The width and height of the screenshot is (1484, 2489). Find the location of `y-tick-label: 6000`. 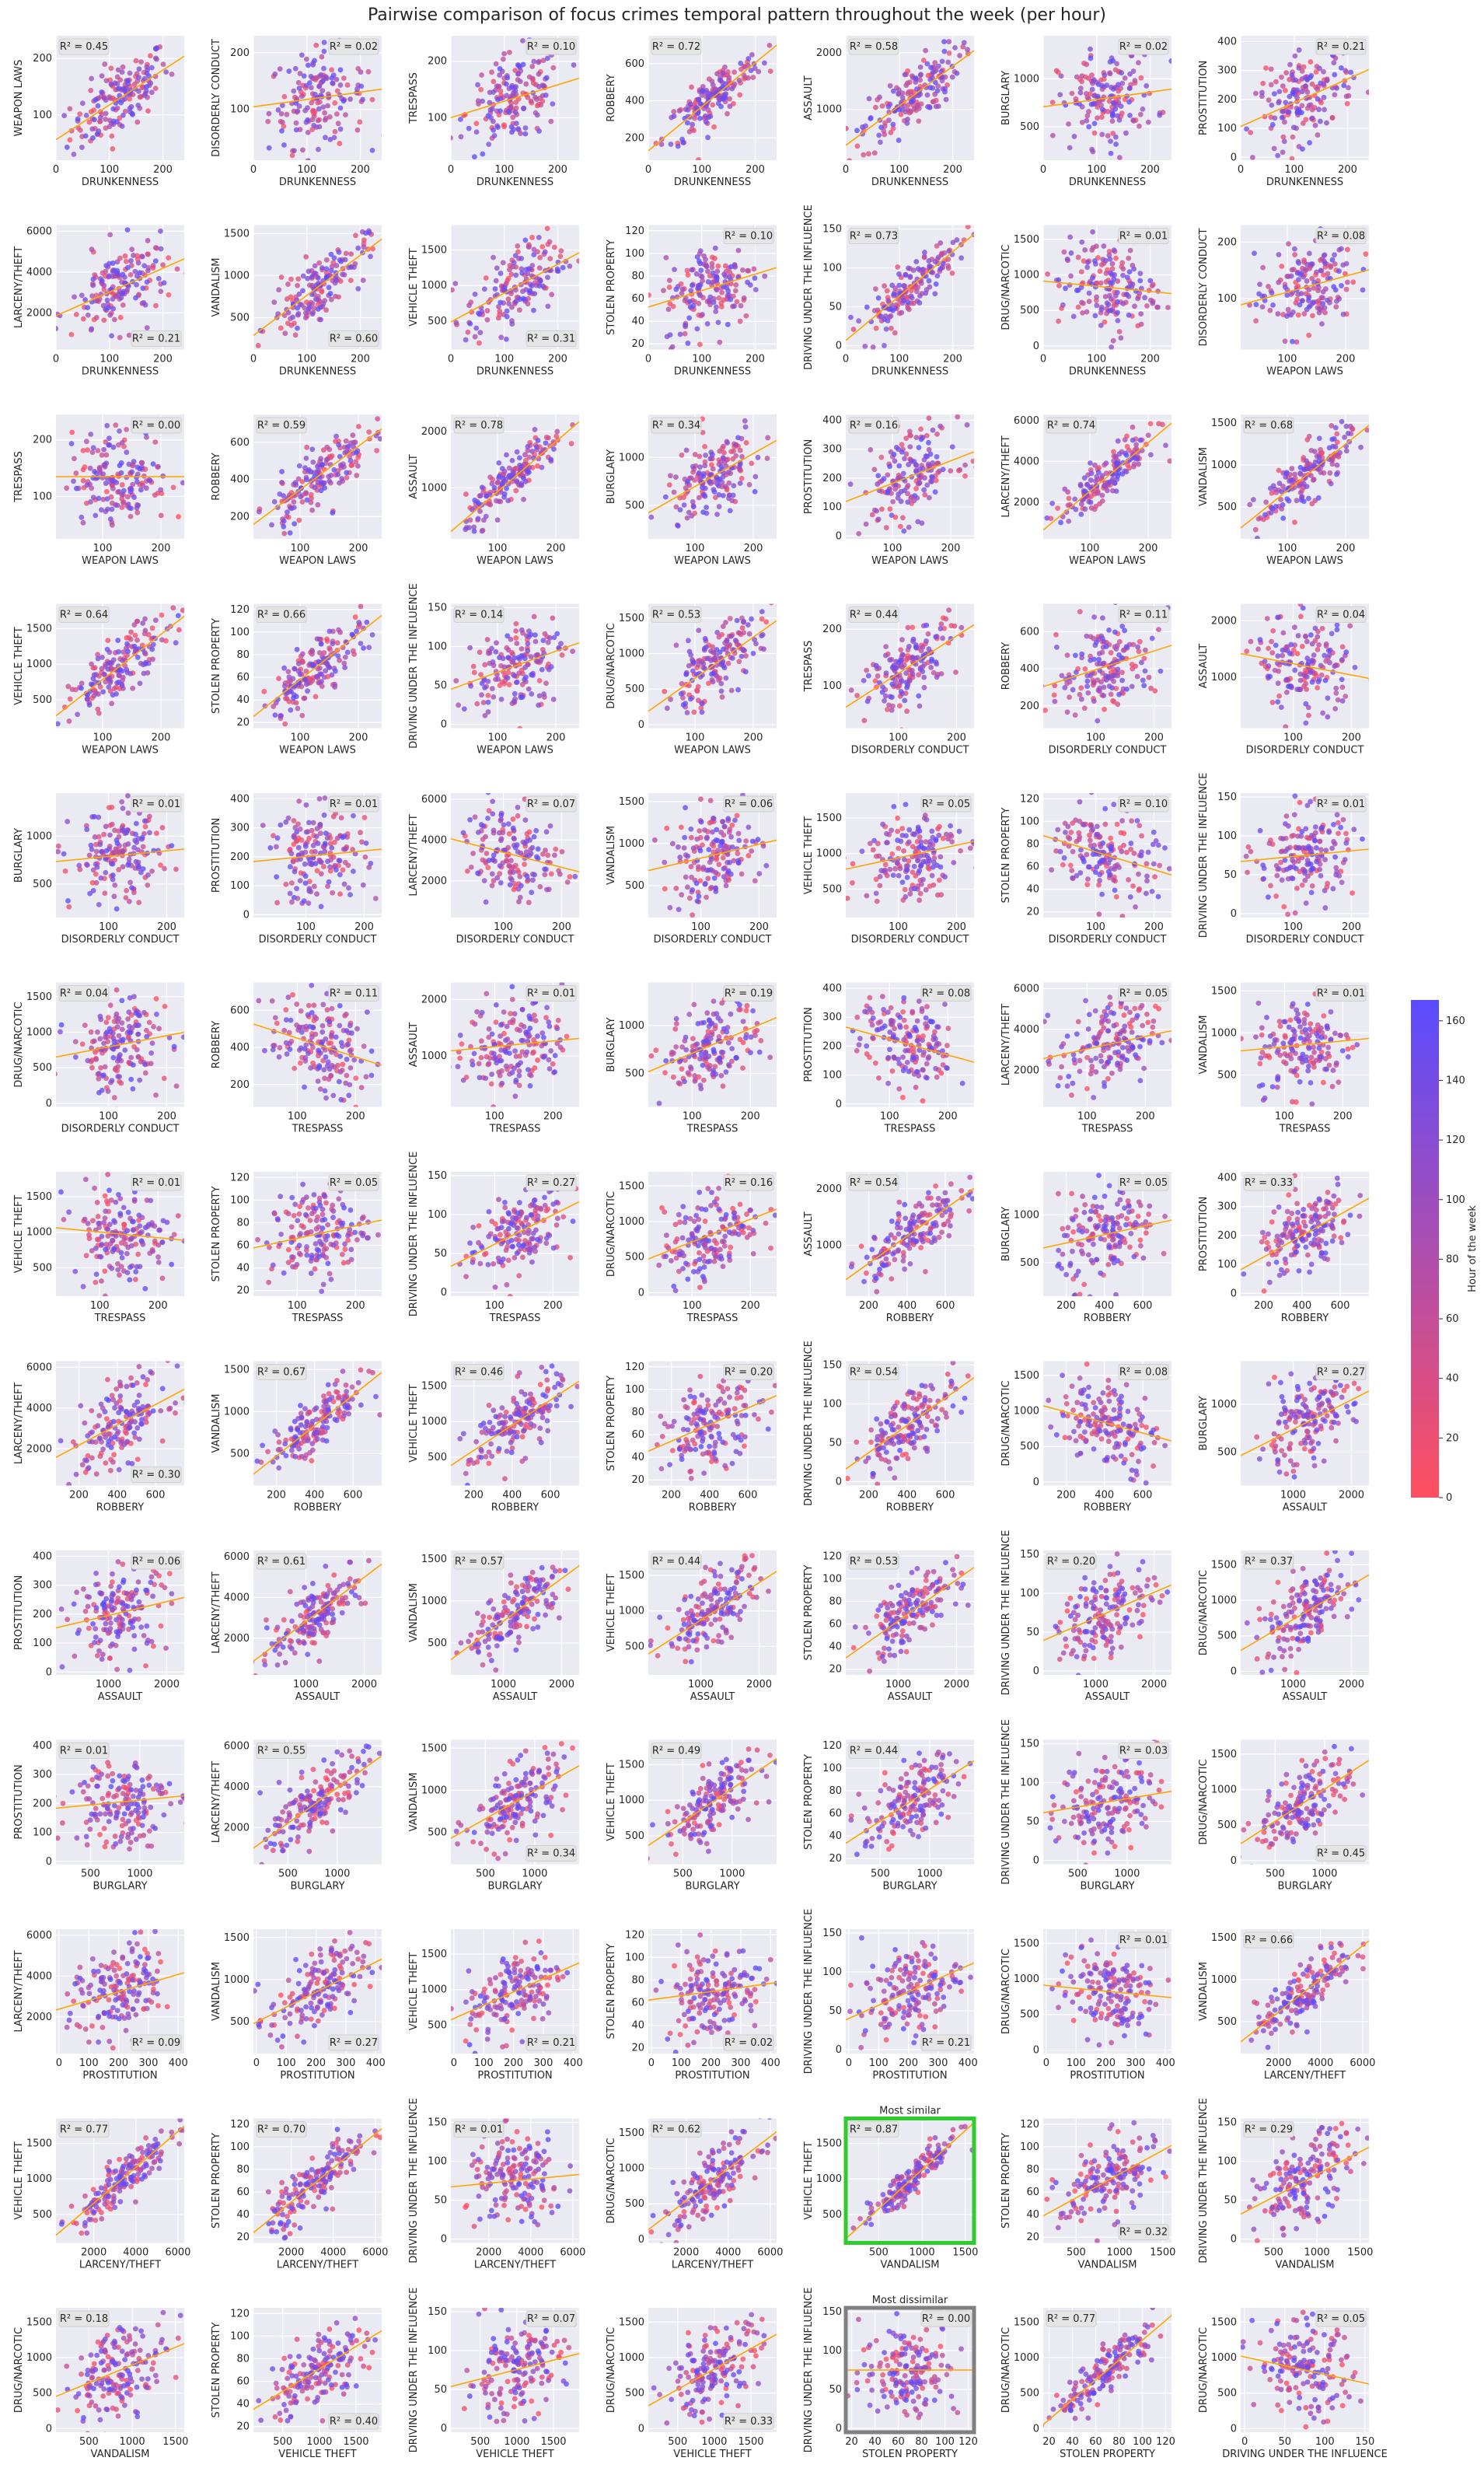

y-tick-label: 6000 is located at coordinates (1026, 421).